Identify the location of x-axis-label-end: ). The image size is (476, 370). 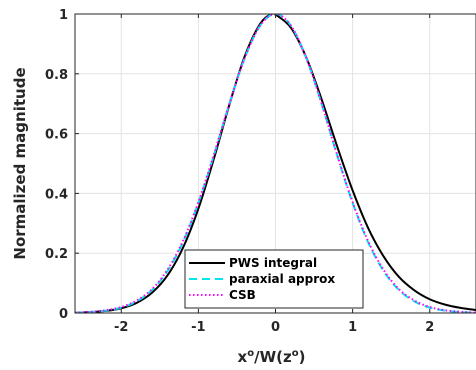
(302, 357).